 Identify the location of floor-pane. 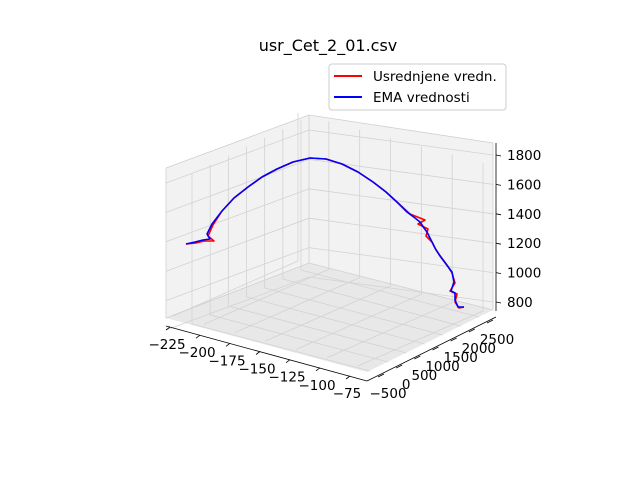
(329, 317).